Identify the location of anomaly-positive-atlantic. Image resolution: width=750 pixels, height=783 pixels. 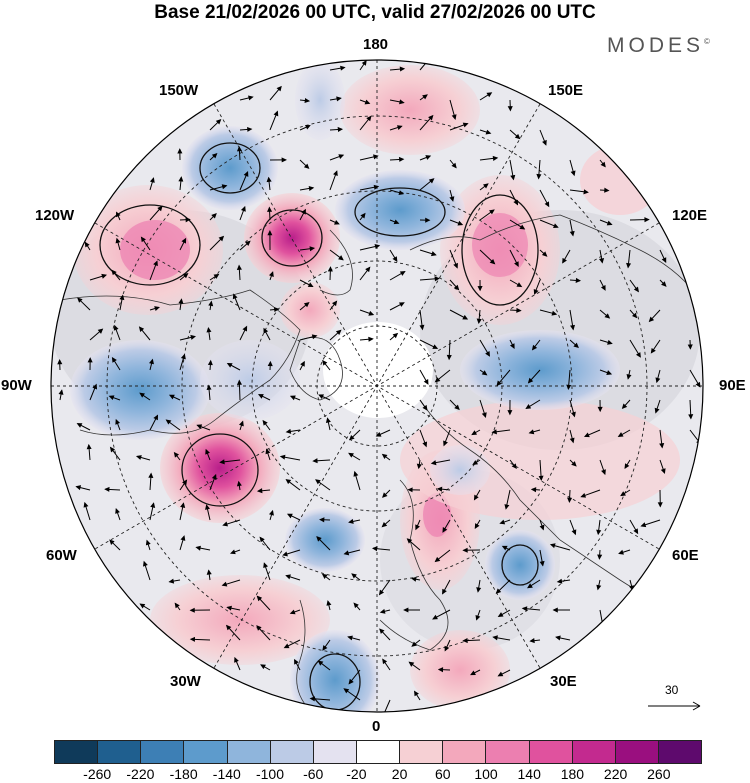
(240, 620).